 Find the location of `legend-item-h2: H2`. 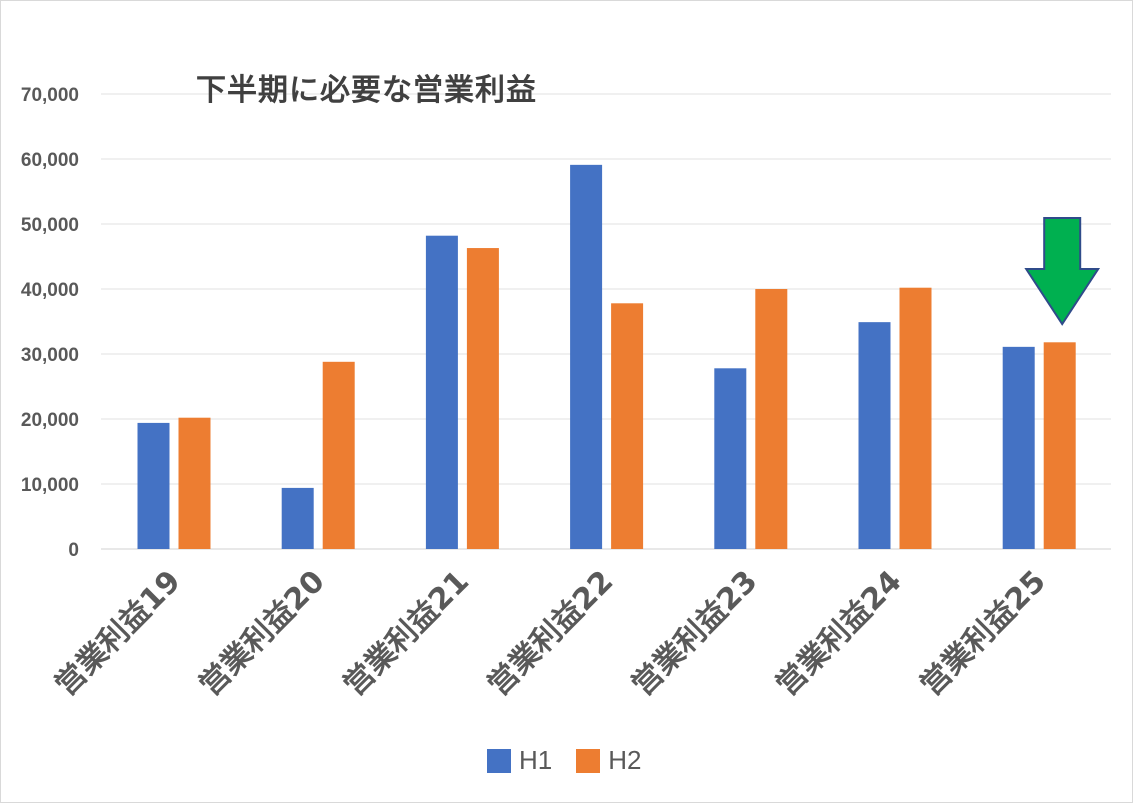

legend-item-h2: H2 is located at coordinates (609, 760).